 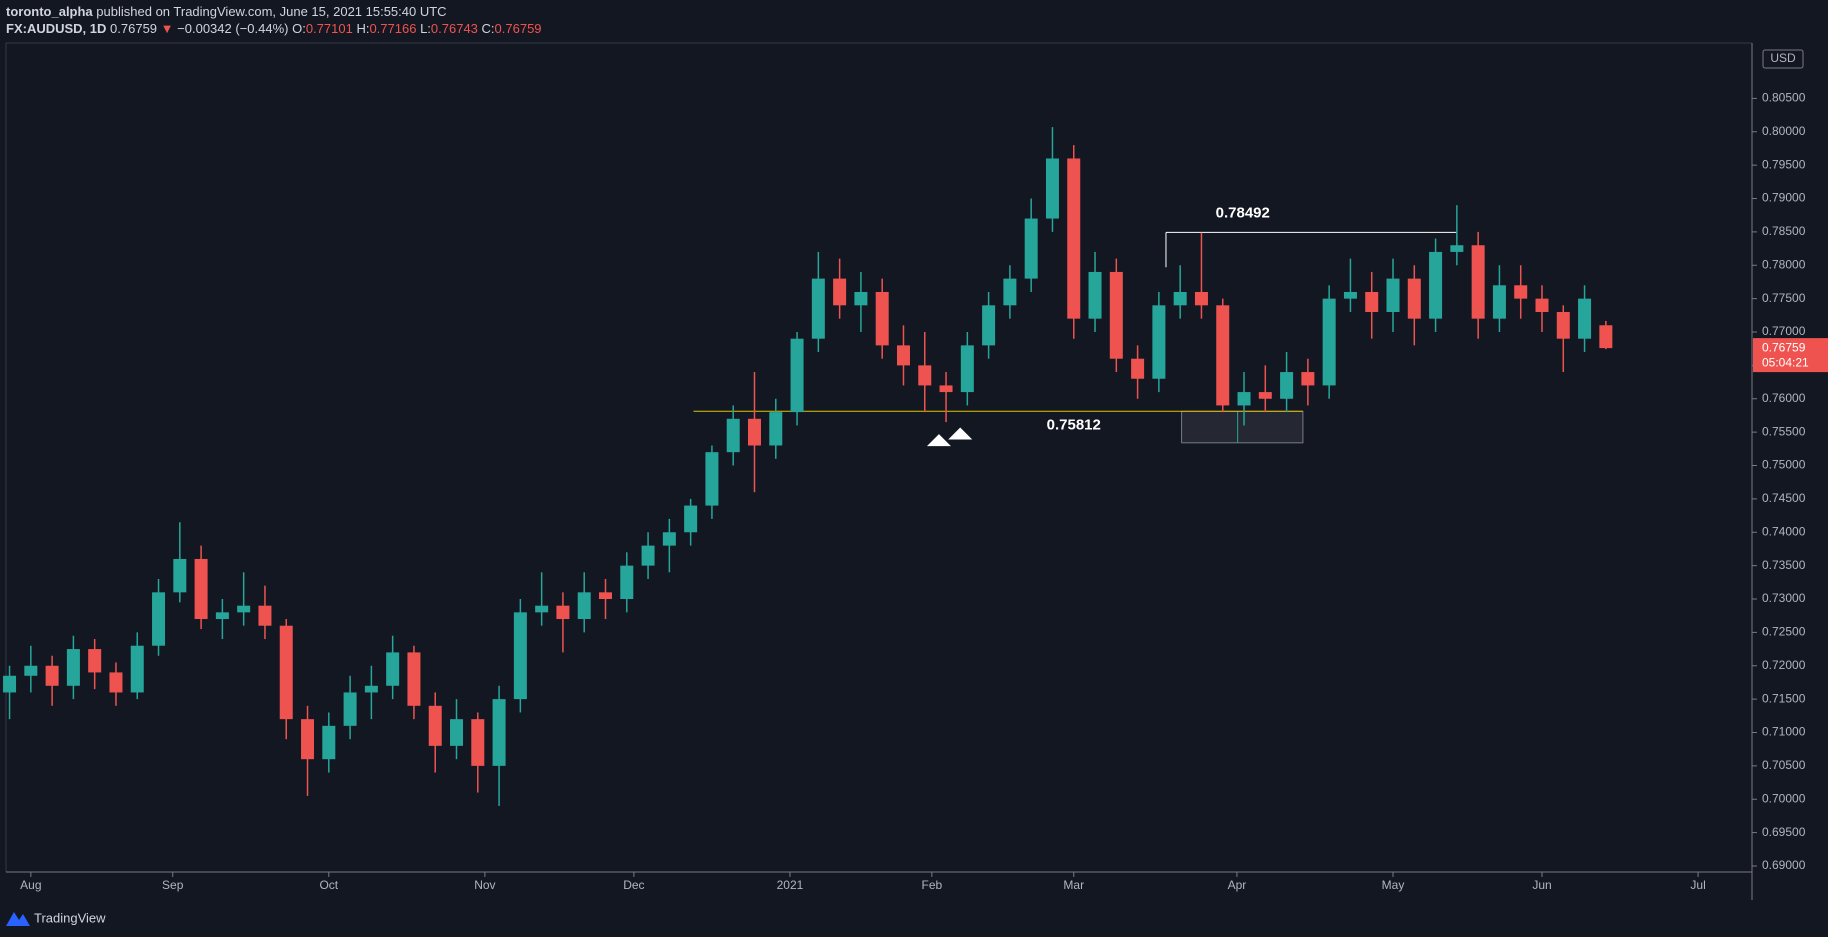 I want to click on y-tick-label: 0.79000, so click(x=1784, y=198).